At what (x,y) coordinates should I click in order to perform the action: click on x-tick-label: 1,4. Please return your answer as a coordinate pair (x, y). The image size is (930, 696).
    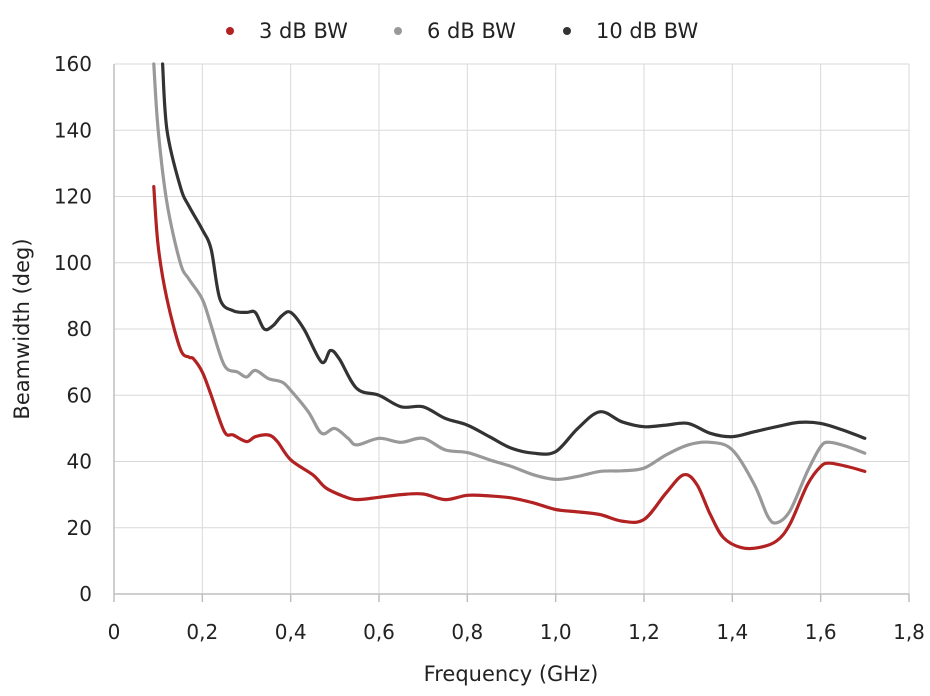
    Looking at the image, I should click on (732, 632).